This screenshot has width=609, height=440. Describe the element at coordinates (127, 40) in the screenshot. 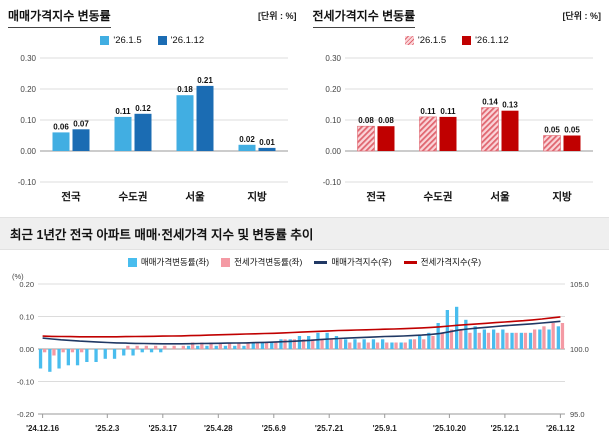

I see `sale-legend-week1-label: '26.1.5` at that location.